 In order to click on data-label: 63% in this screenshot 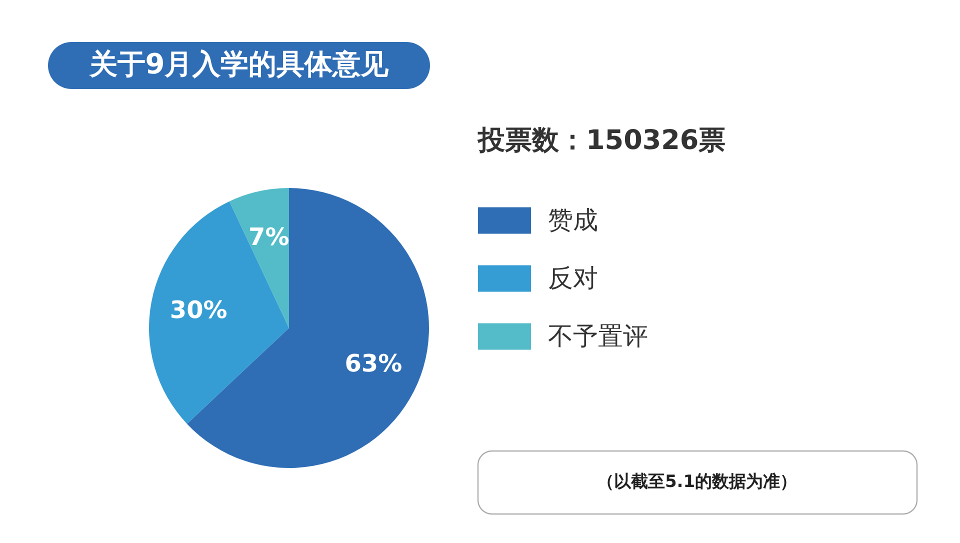, I will do `click(373, 364)`.